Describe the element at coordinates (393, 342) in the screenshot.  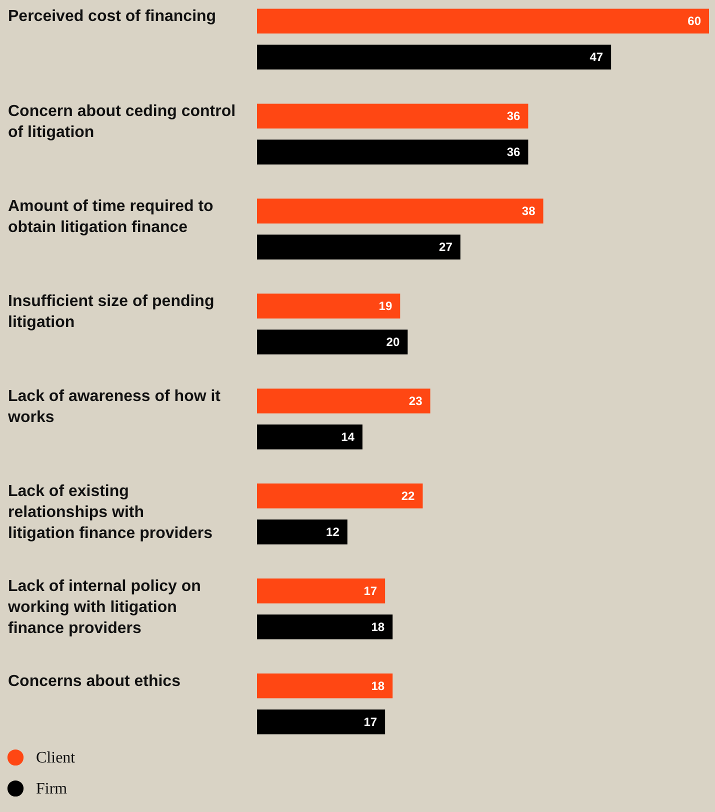
I see `data-label: 20` at that location.